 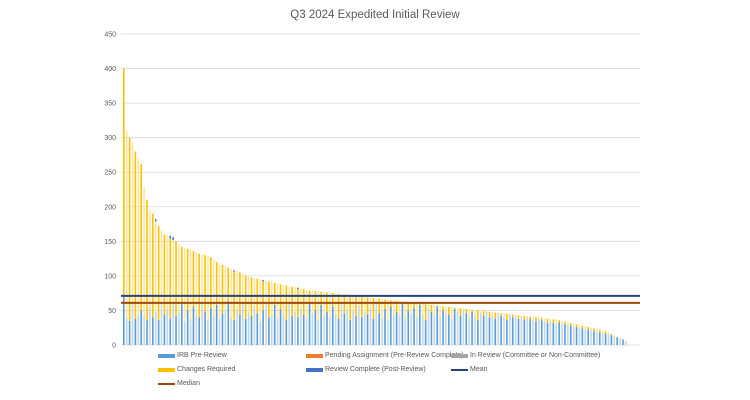 I want to click on legend-label: IRB Pre-Review, so click(x=202, y=355).